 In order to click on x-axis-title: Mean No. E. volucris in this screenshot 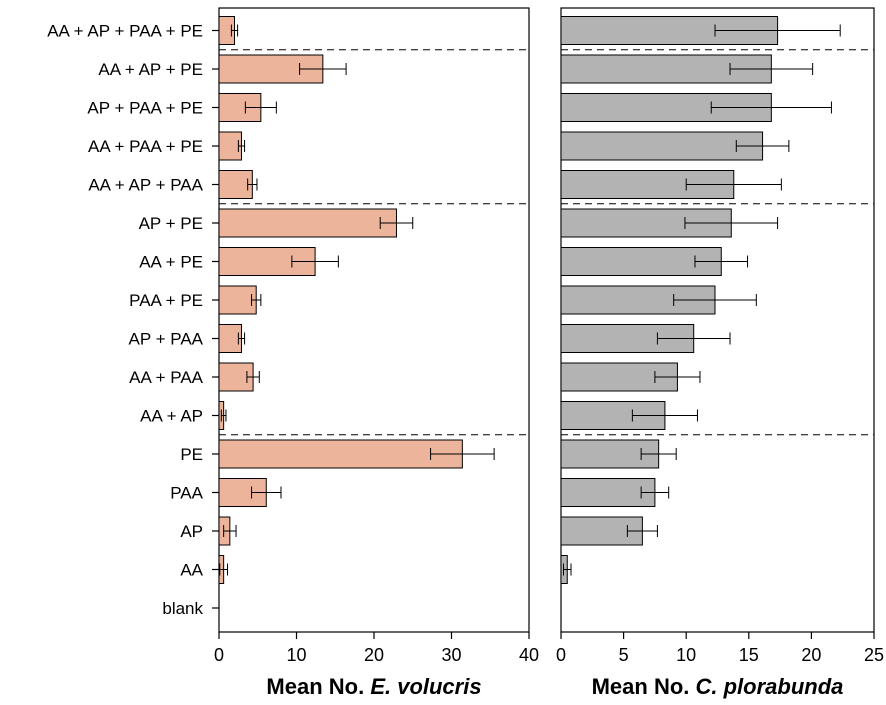, I will do `click(373, 686)`.